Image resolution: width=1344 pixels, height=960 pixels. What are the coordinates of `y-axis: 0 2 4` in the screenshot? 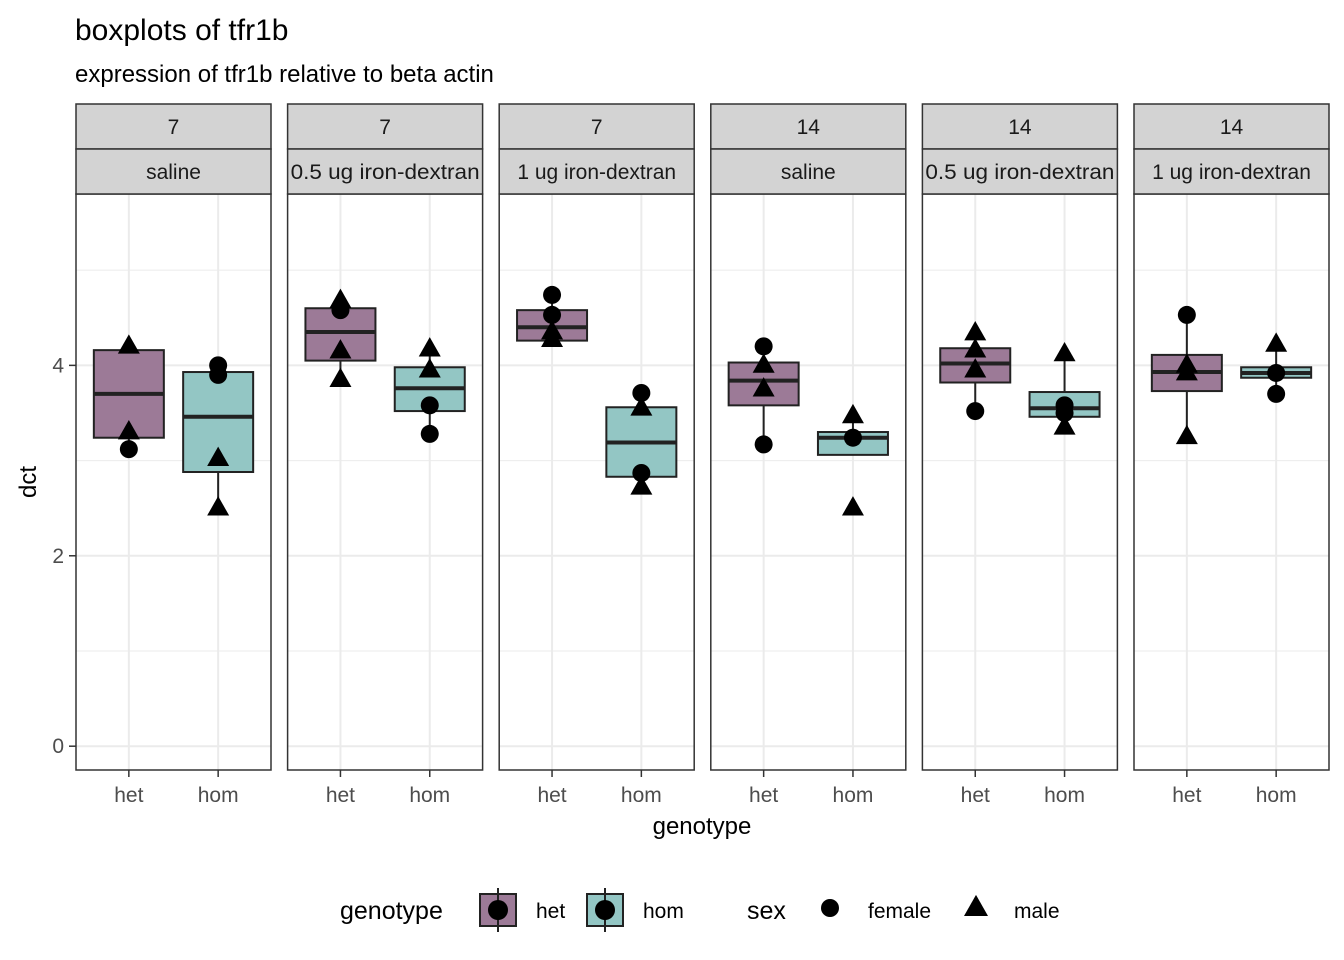 It's located at (64, 556).